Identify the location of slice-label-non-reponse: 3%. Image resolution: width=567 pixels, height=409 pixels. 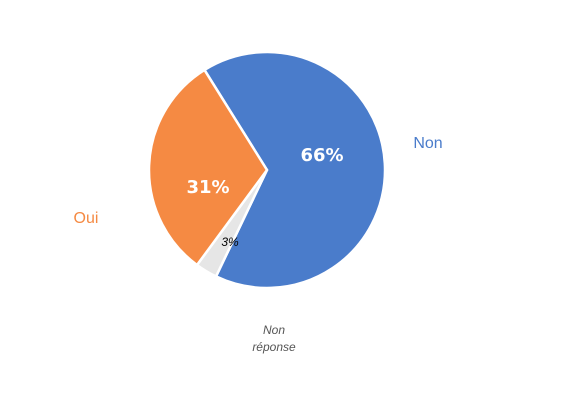
(230, 242).